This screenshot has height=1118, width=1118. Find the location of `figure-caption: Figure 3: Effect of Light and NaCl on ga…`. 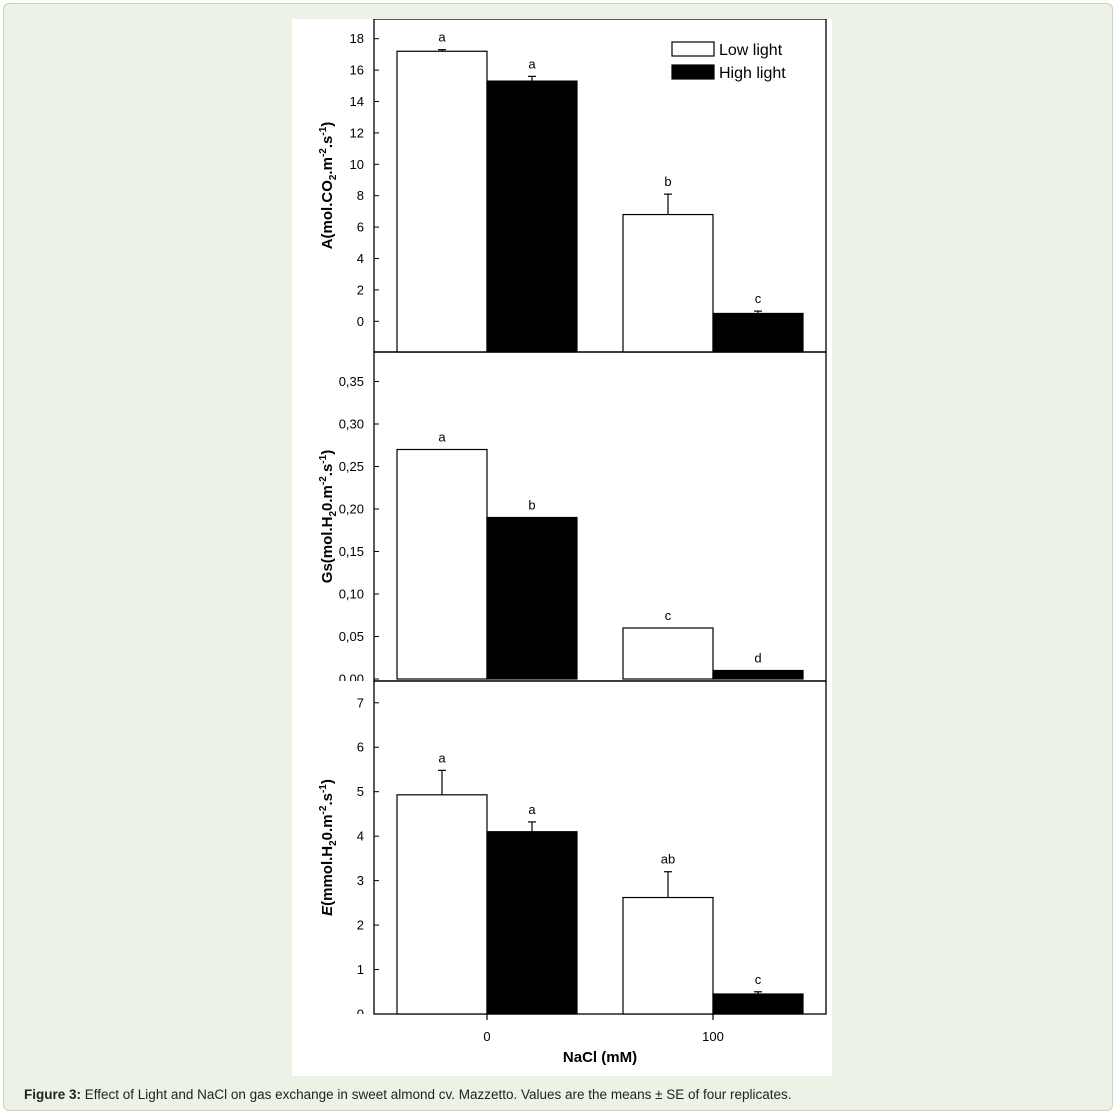

figure-caption: Figure 3: Effect of Light and NaCl on ga… is located at coordinates (408, 1094).